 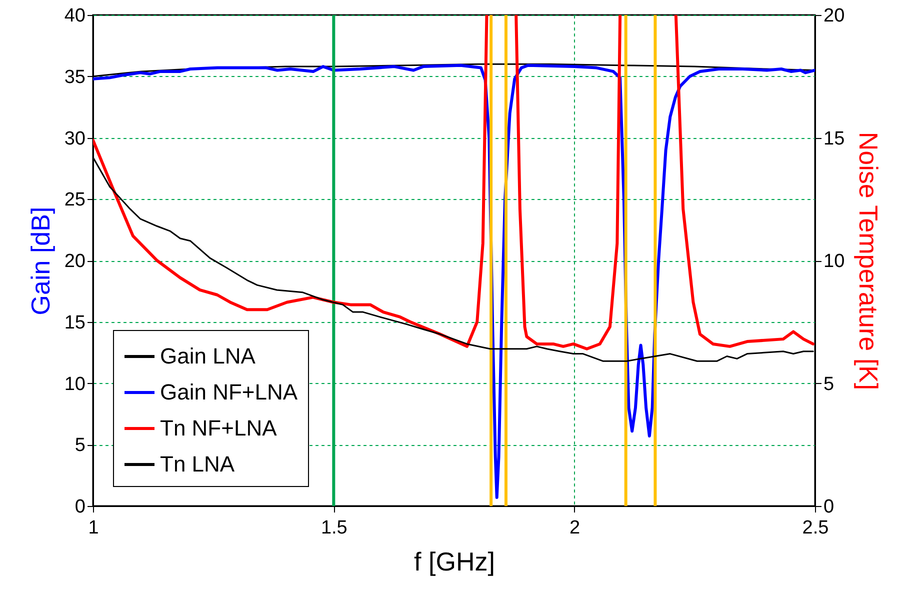 I want to click on legend-label: Tn LNA, so click(x=197, y=464).